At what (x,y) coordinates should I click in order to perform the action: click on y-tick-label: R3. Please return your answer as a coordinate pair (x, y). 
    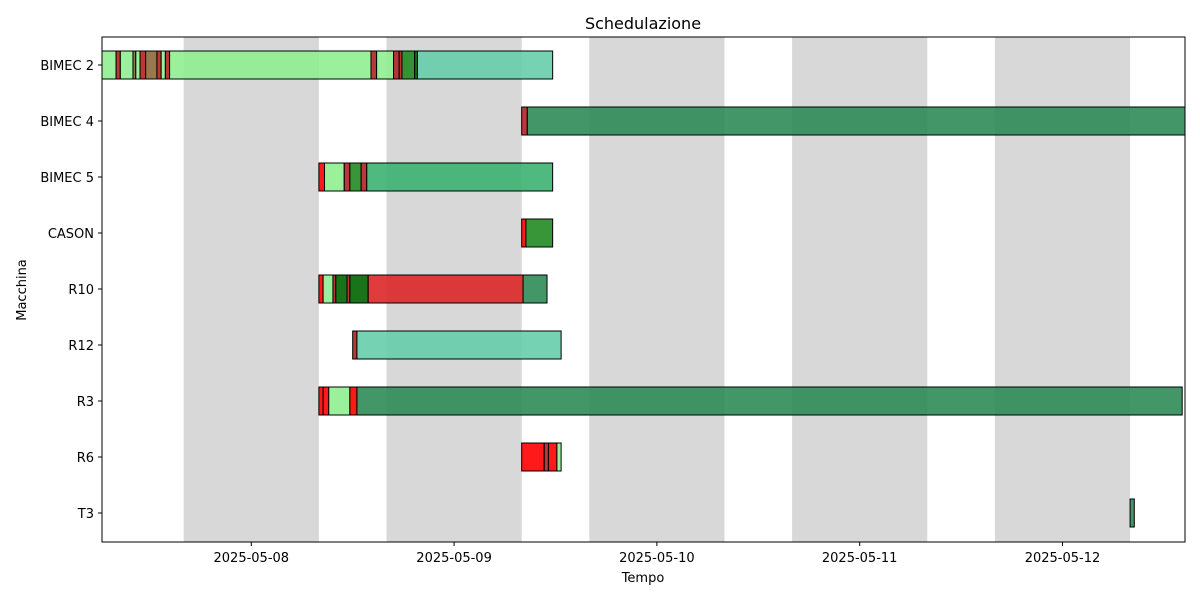
    Looking at the image, I should click on (85, 402).